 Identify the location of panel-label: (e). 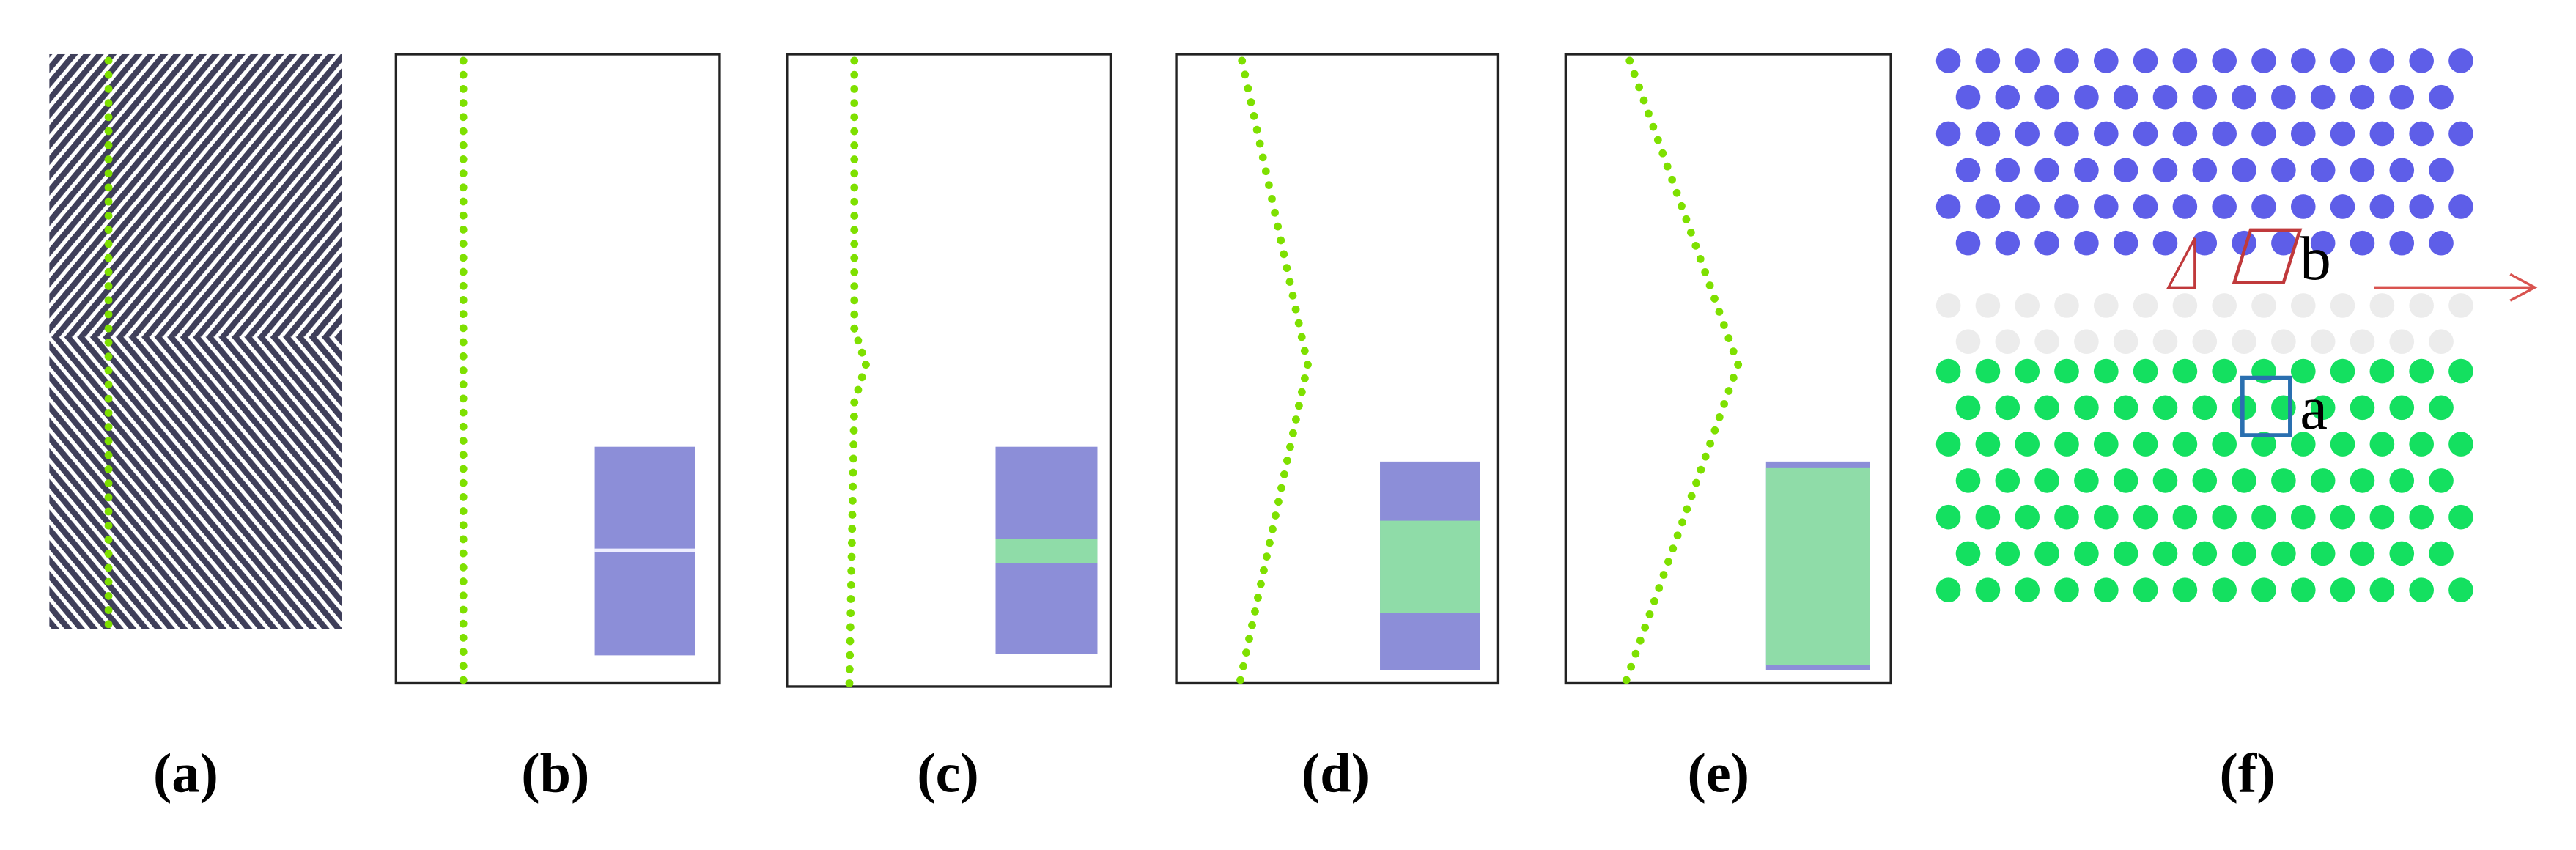
(1718, 773).